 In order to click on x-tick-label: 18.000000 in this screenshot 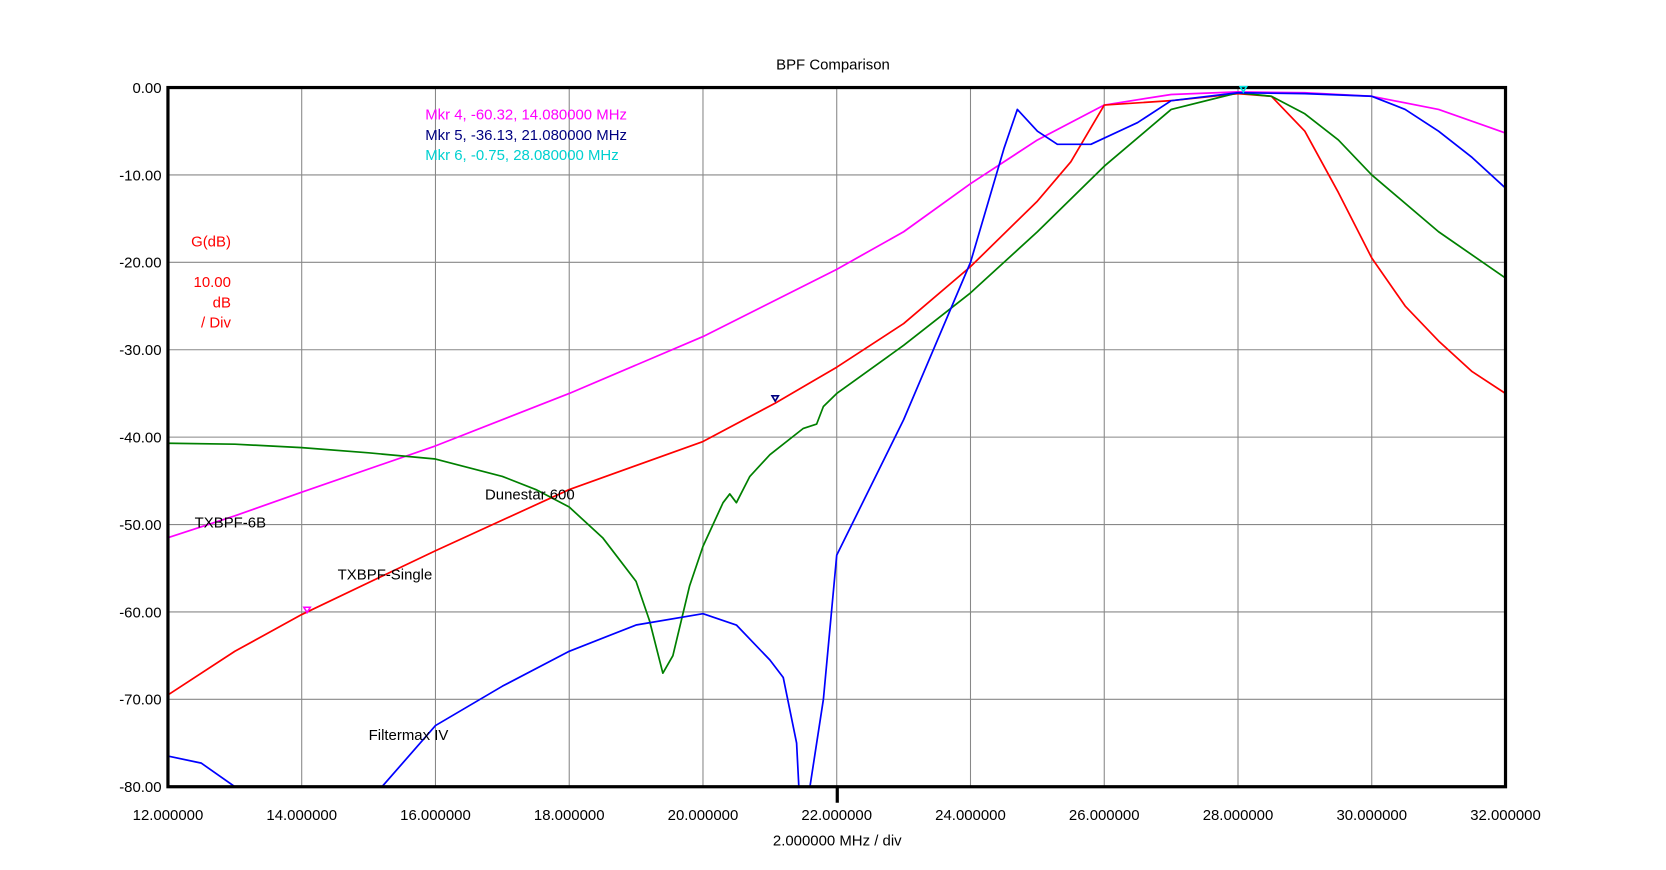, I will do `click(569, 815)`.